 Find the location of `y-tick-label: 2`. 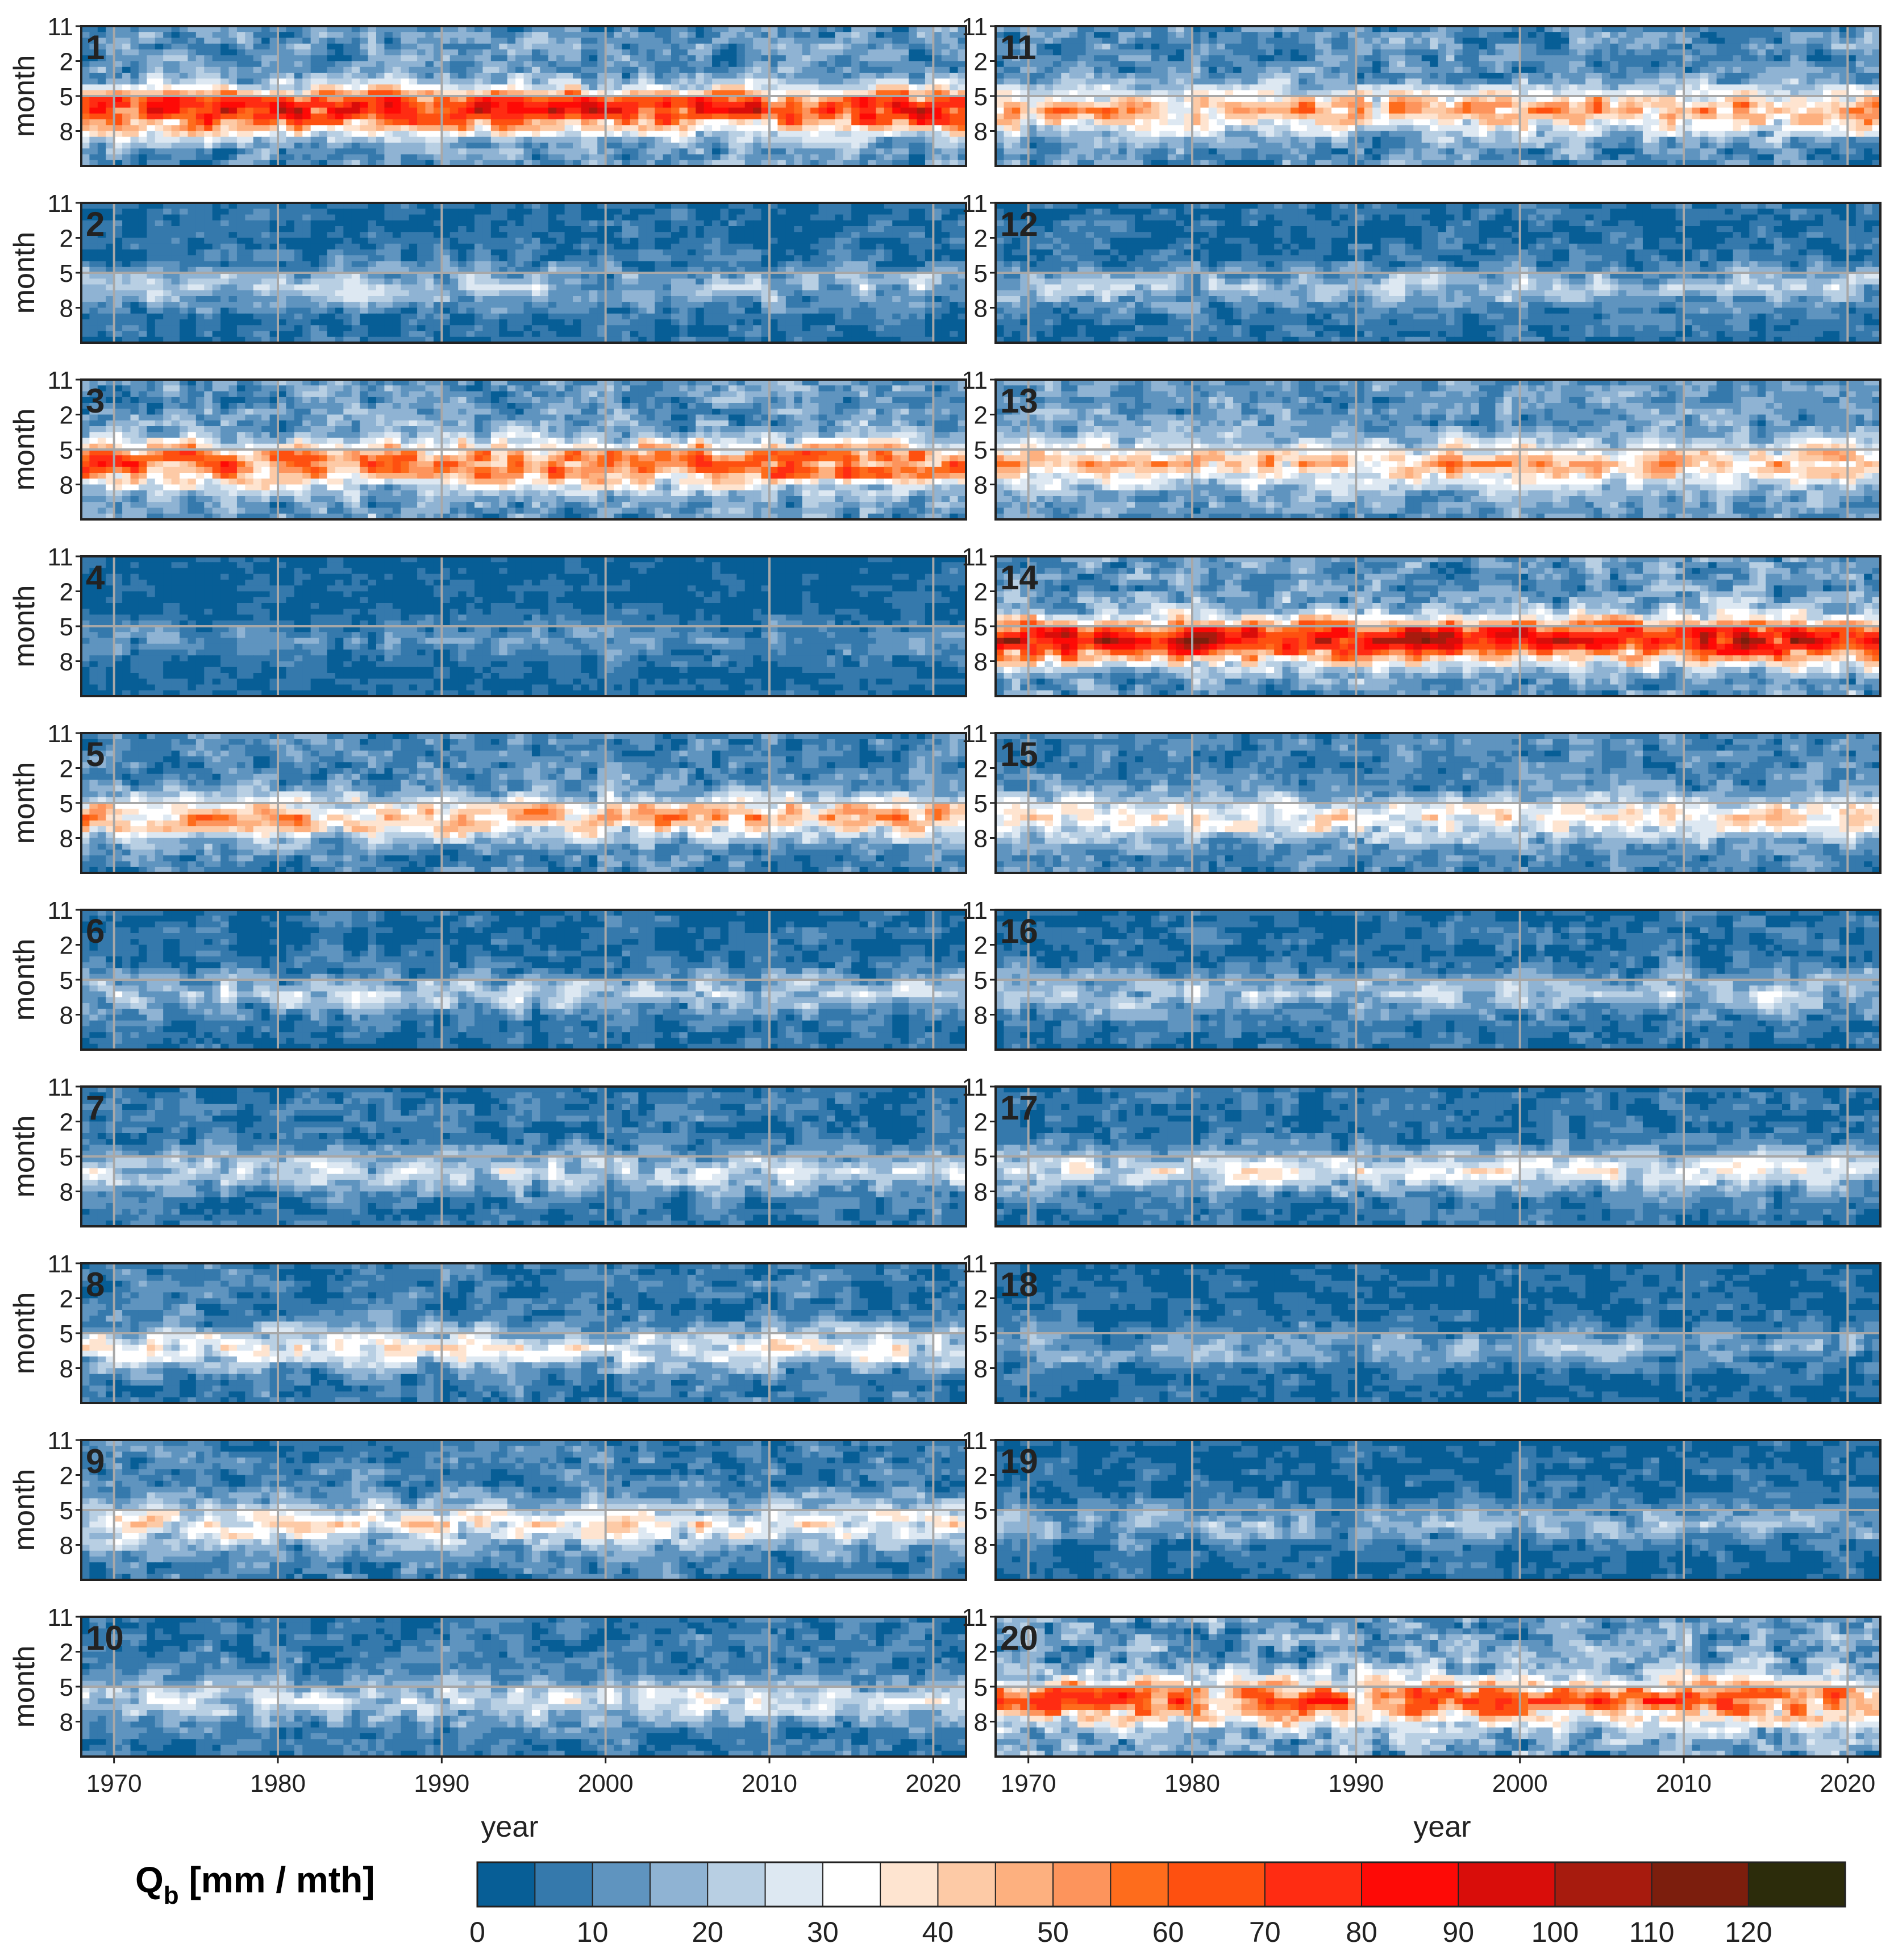

y-tick-label: 2 is located at coordinates (66, 62).